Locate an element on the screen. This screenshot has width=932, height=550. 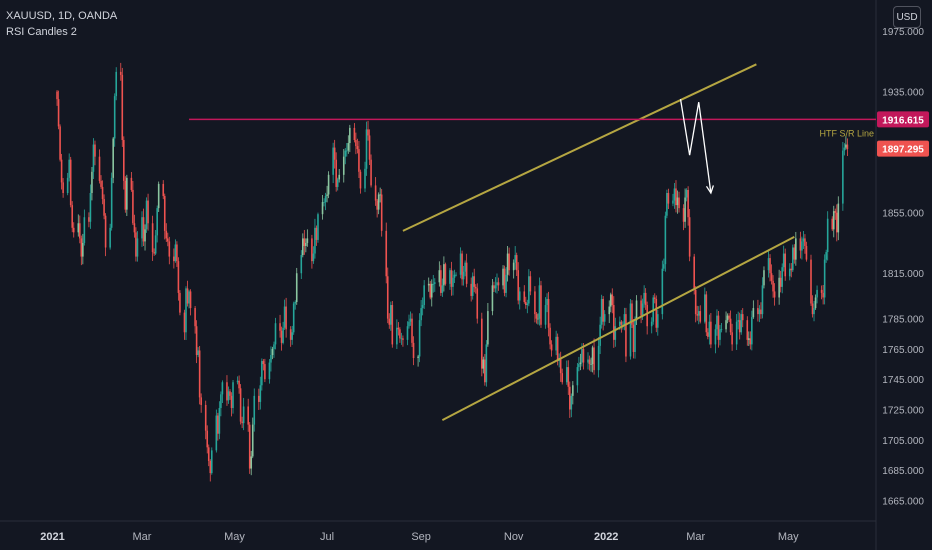
chart-header: XAUUSD, 1D, OANDA RSI Candles 2 is located at coordinates (61, 24).